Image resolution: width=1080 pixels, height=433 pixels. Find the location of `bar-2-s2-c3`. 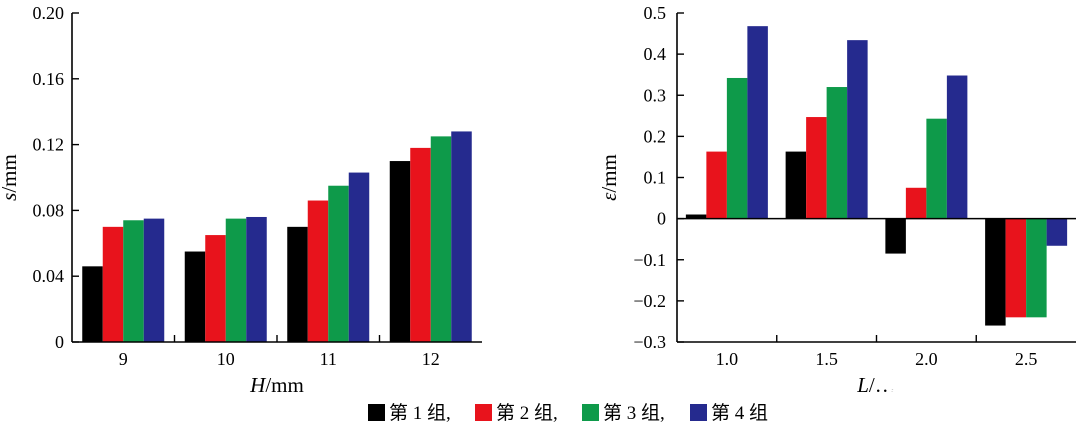

bar-2-s2-c3 is located at coordinates (916, 203).